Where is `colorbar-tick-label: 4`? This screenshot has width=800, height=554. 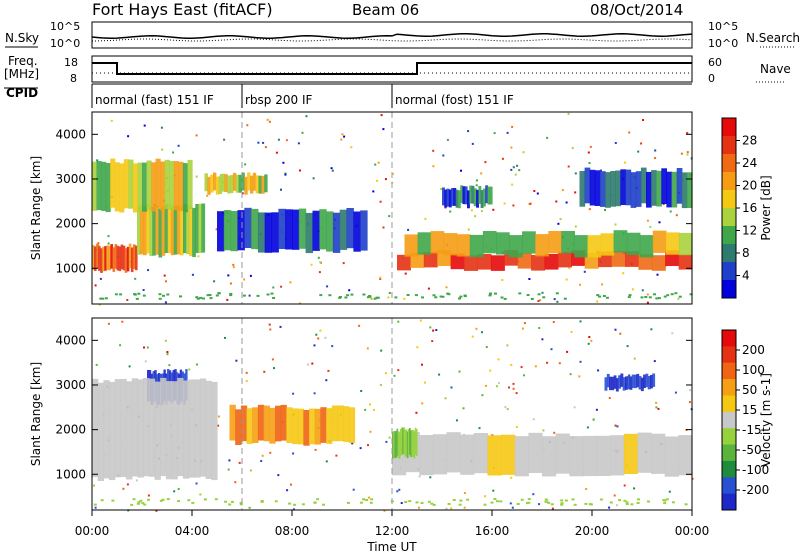
colorbar-tick-label: 4 is located at coordinates (746, 276).